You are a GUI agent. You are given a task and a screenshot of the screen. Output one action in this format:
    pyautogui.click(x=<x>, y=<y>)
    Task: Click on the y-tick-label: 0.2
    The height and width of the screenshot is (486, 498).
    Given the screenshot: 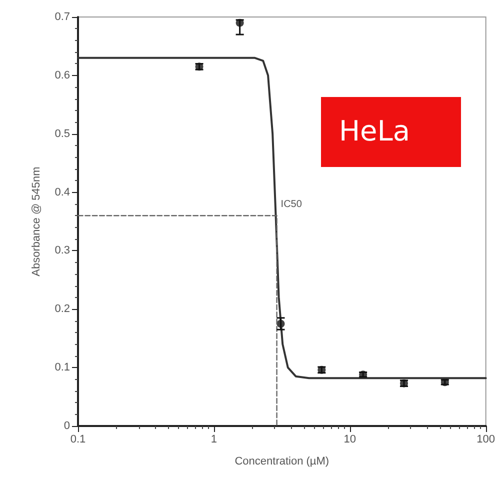 What is the action you would take?
    pyautogui.click(x=62, y=309)
    